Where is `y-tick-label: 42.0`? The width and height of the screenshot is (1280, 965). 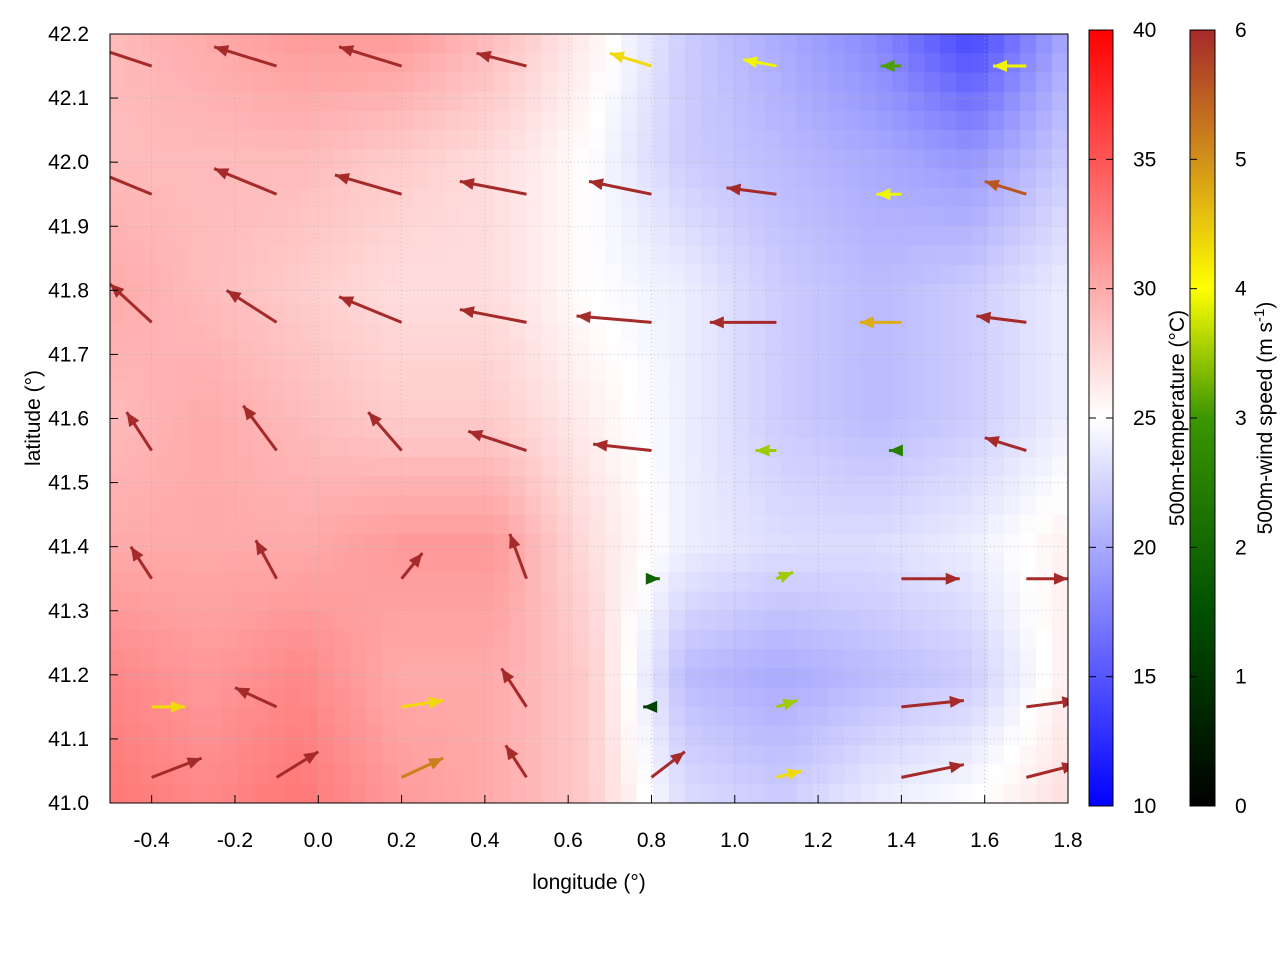 y-tick-label: 42.0 is located at coordinates (68, 162).